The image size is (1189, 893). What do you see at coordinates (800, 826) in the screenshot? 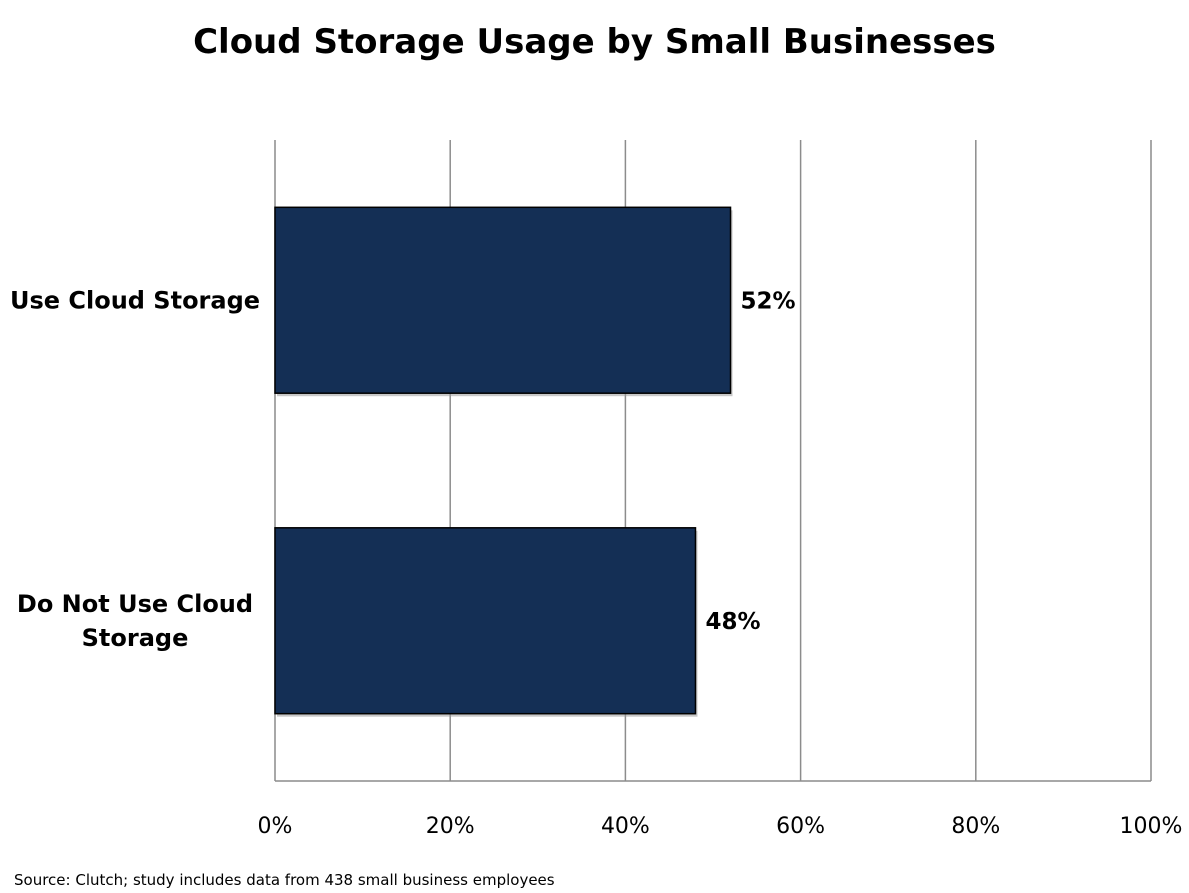
I see `x-tick-label: 60%` at bounding box center [800, 826].